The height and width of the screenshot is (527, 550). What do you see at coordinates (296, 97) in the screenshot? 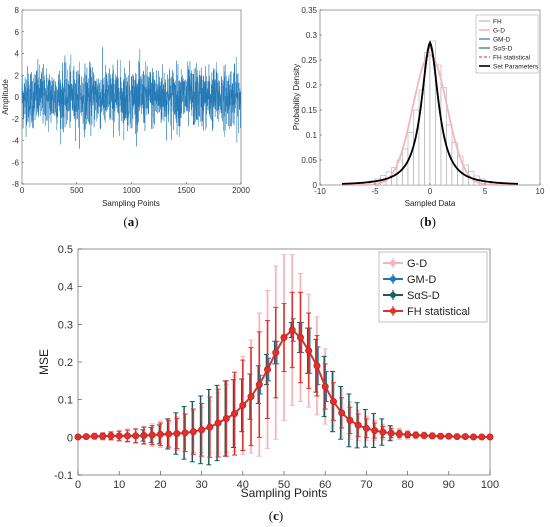
I see `y-axis-label: Probability Density` at bounding box center [296, 97].